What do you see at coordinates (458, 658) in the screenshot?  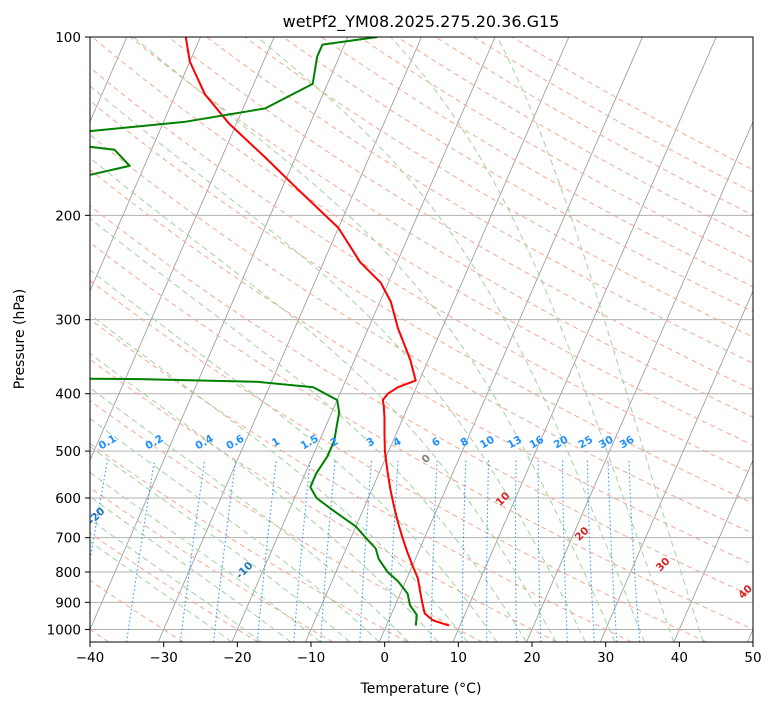 I see `x-tick-label: 10` at bounding box center [458, 658].